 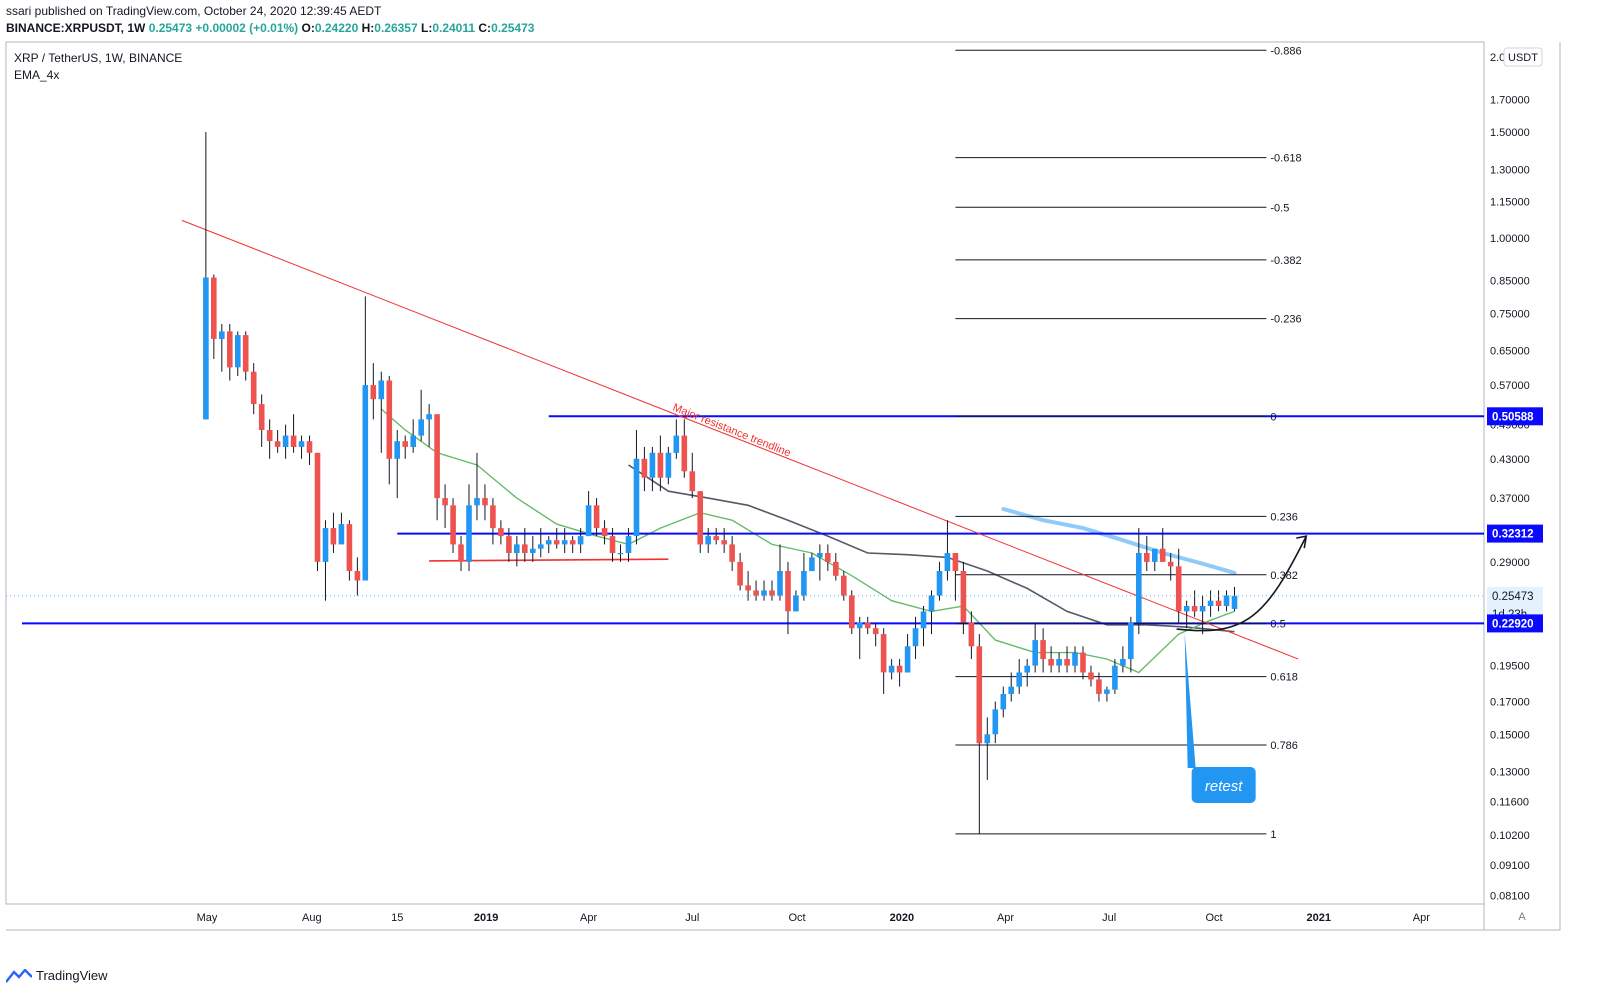 What do you see at coordinates (1510, 866) in the screenshot?
I see `price-tick-label: 0.09100` at bounding box center [1510, 866].